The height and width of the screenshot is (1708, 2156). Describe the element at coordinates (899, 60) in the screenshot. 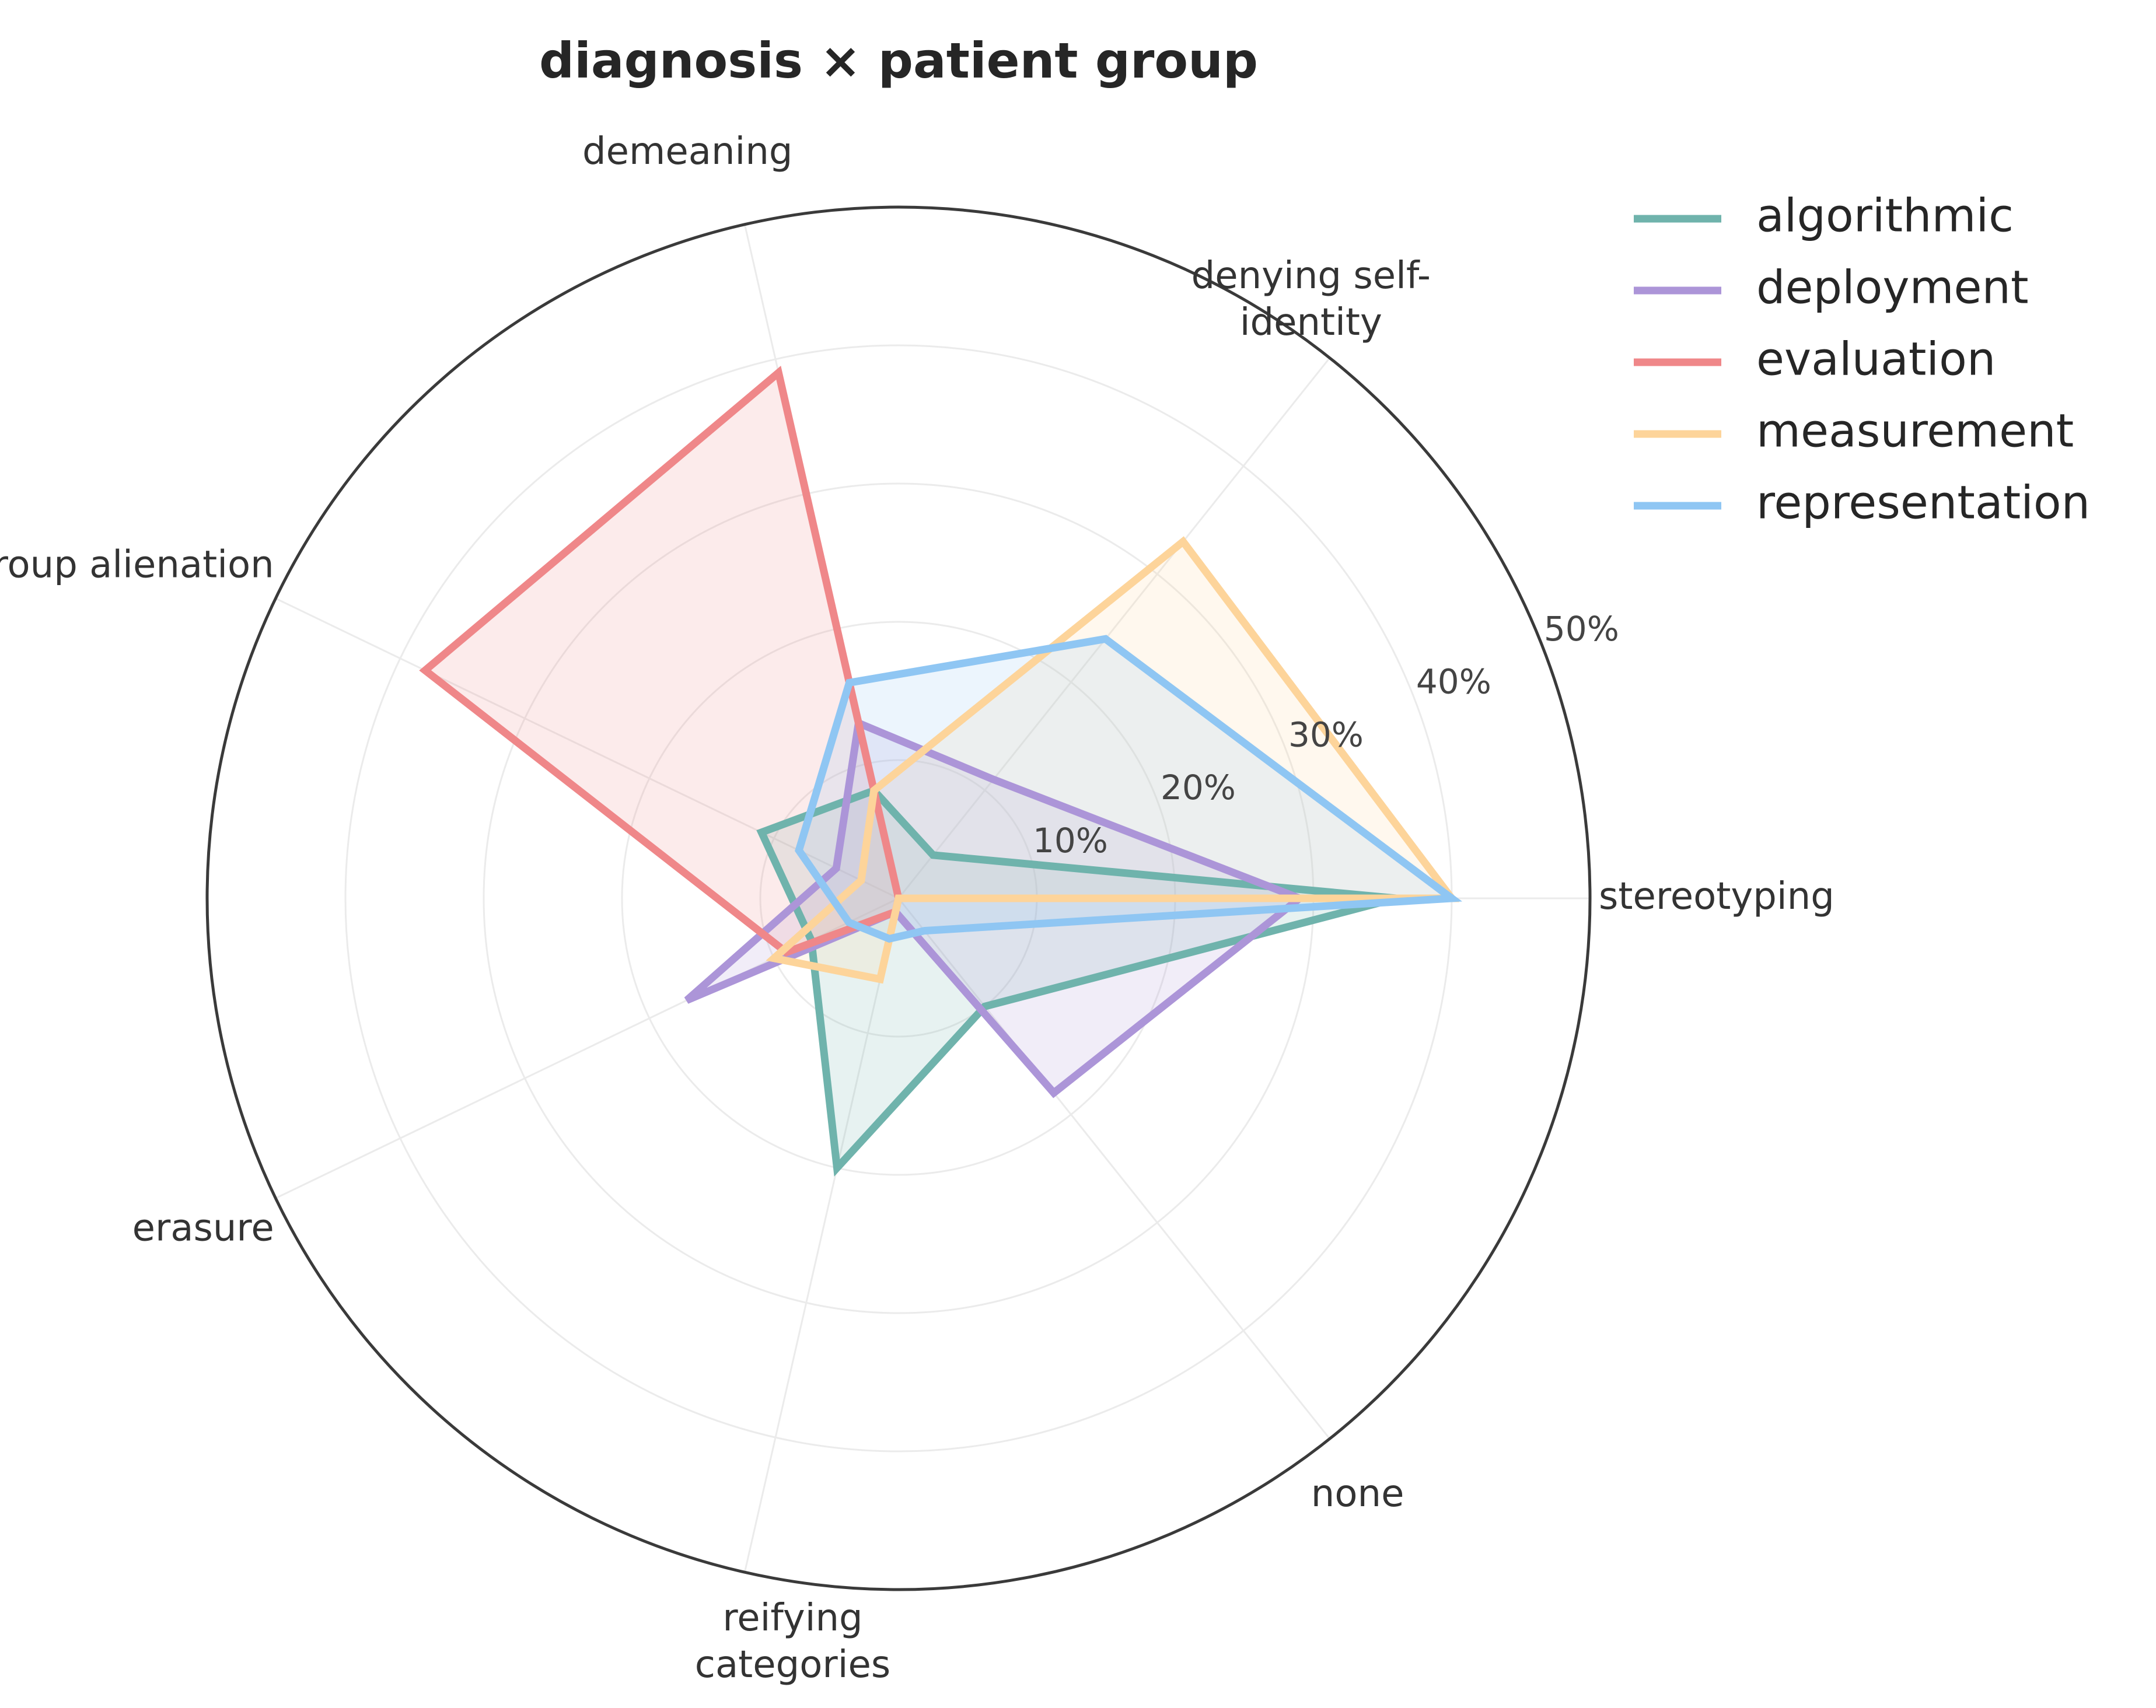

I see `chart-title: diagnosis × patient group` at that location.